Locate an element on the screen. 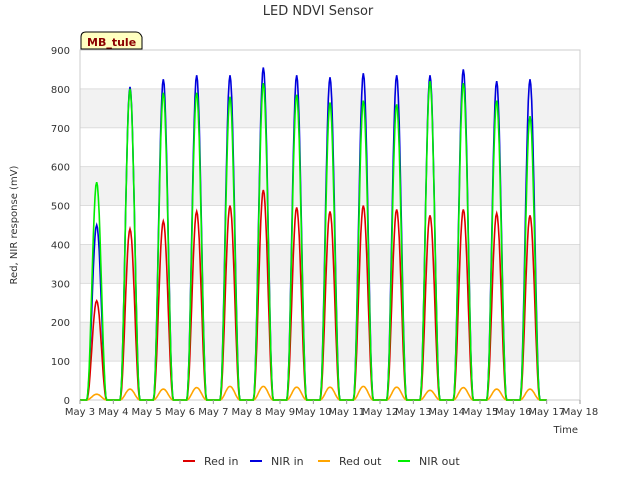  x-tick-label: May 16 is located at coordinates (513, 412).